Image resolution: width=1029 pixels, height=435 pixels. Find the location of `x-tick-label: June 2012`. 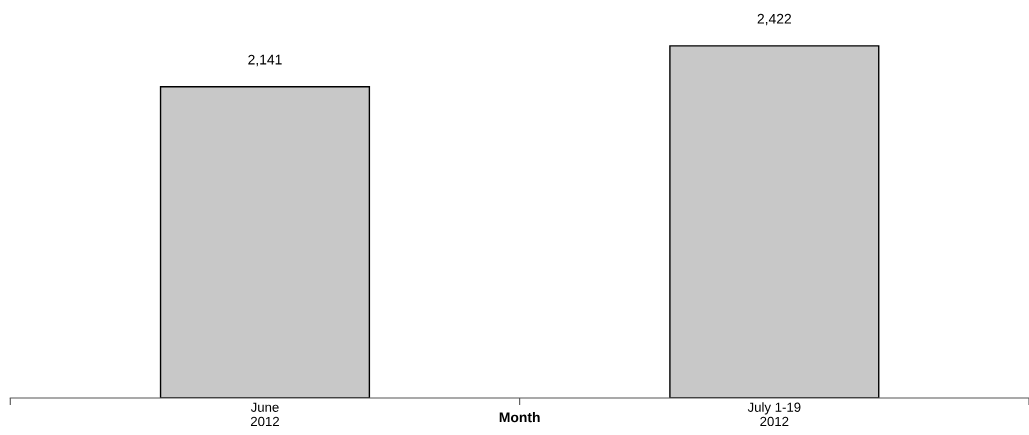

x-tick-label: June 2012 is located at coordinates (264, 414).